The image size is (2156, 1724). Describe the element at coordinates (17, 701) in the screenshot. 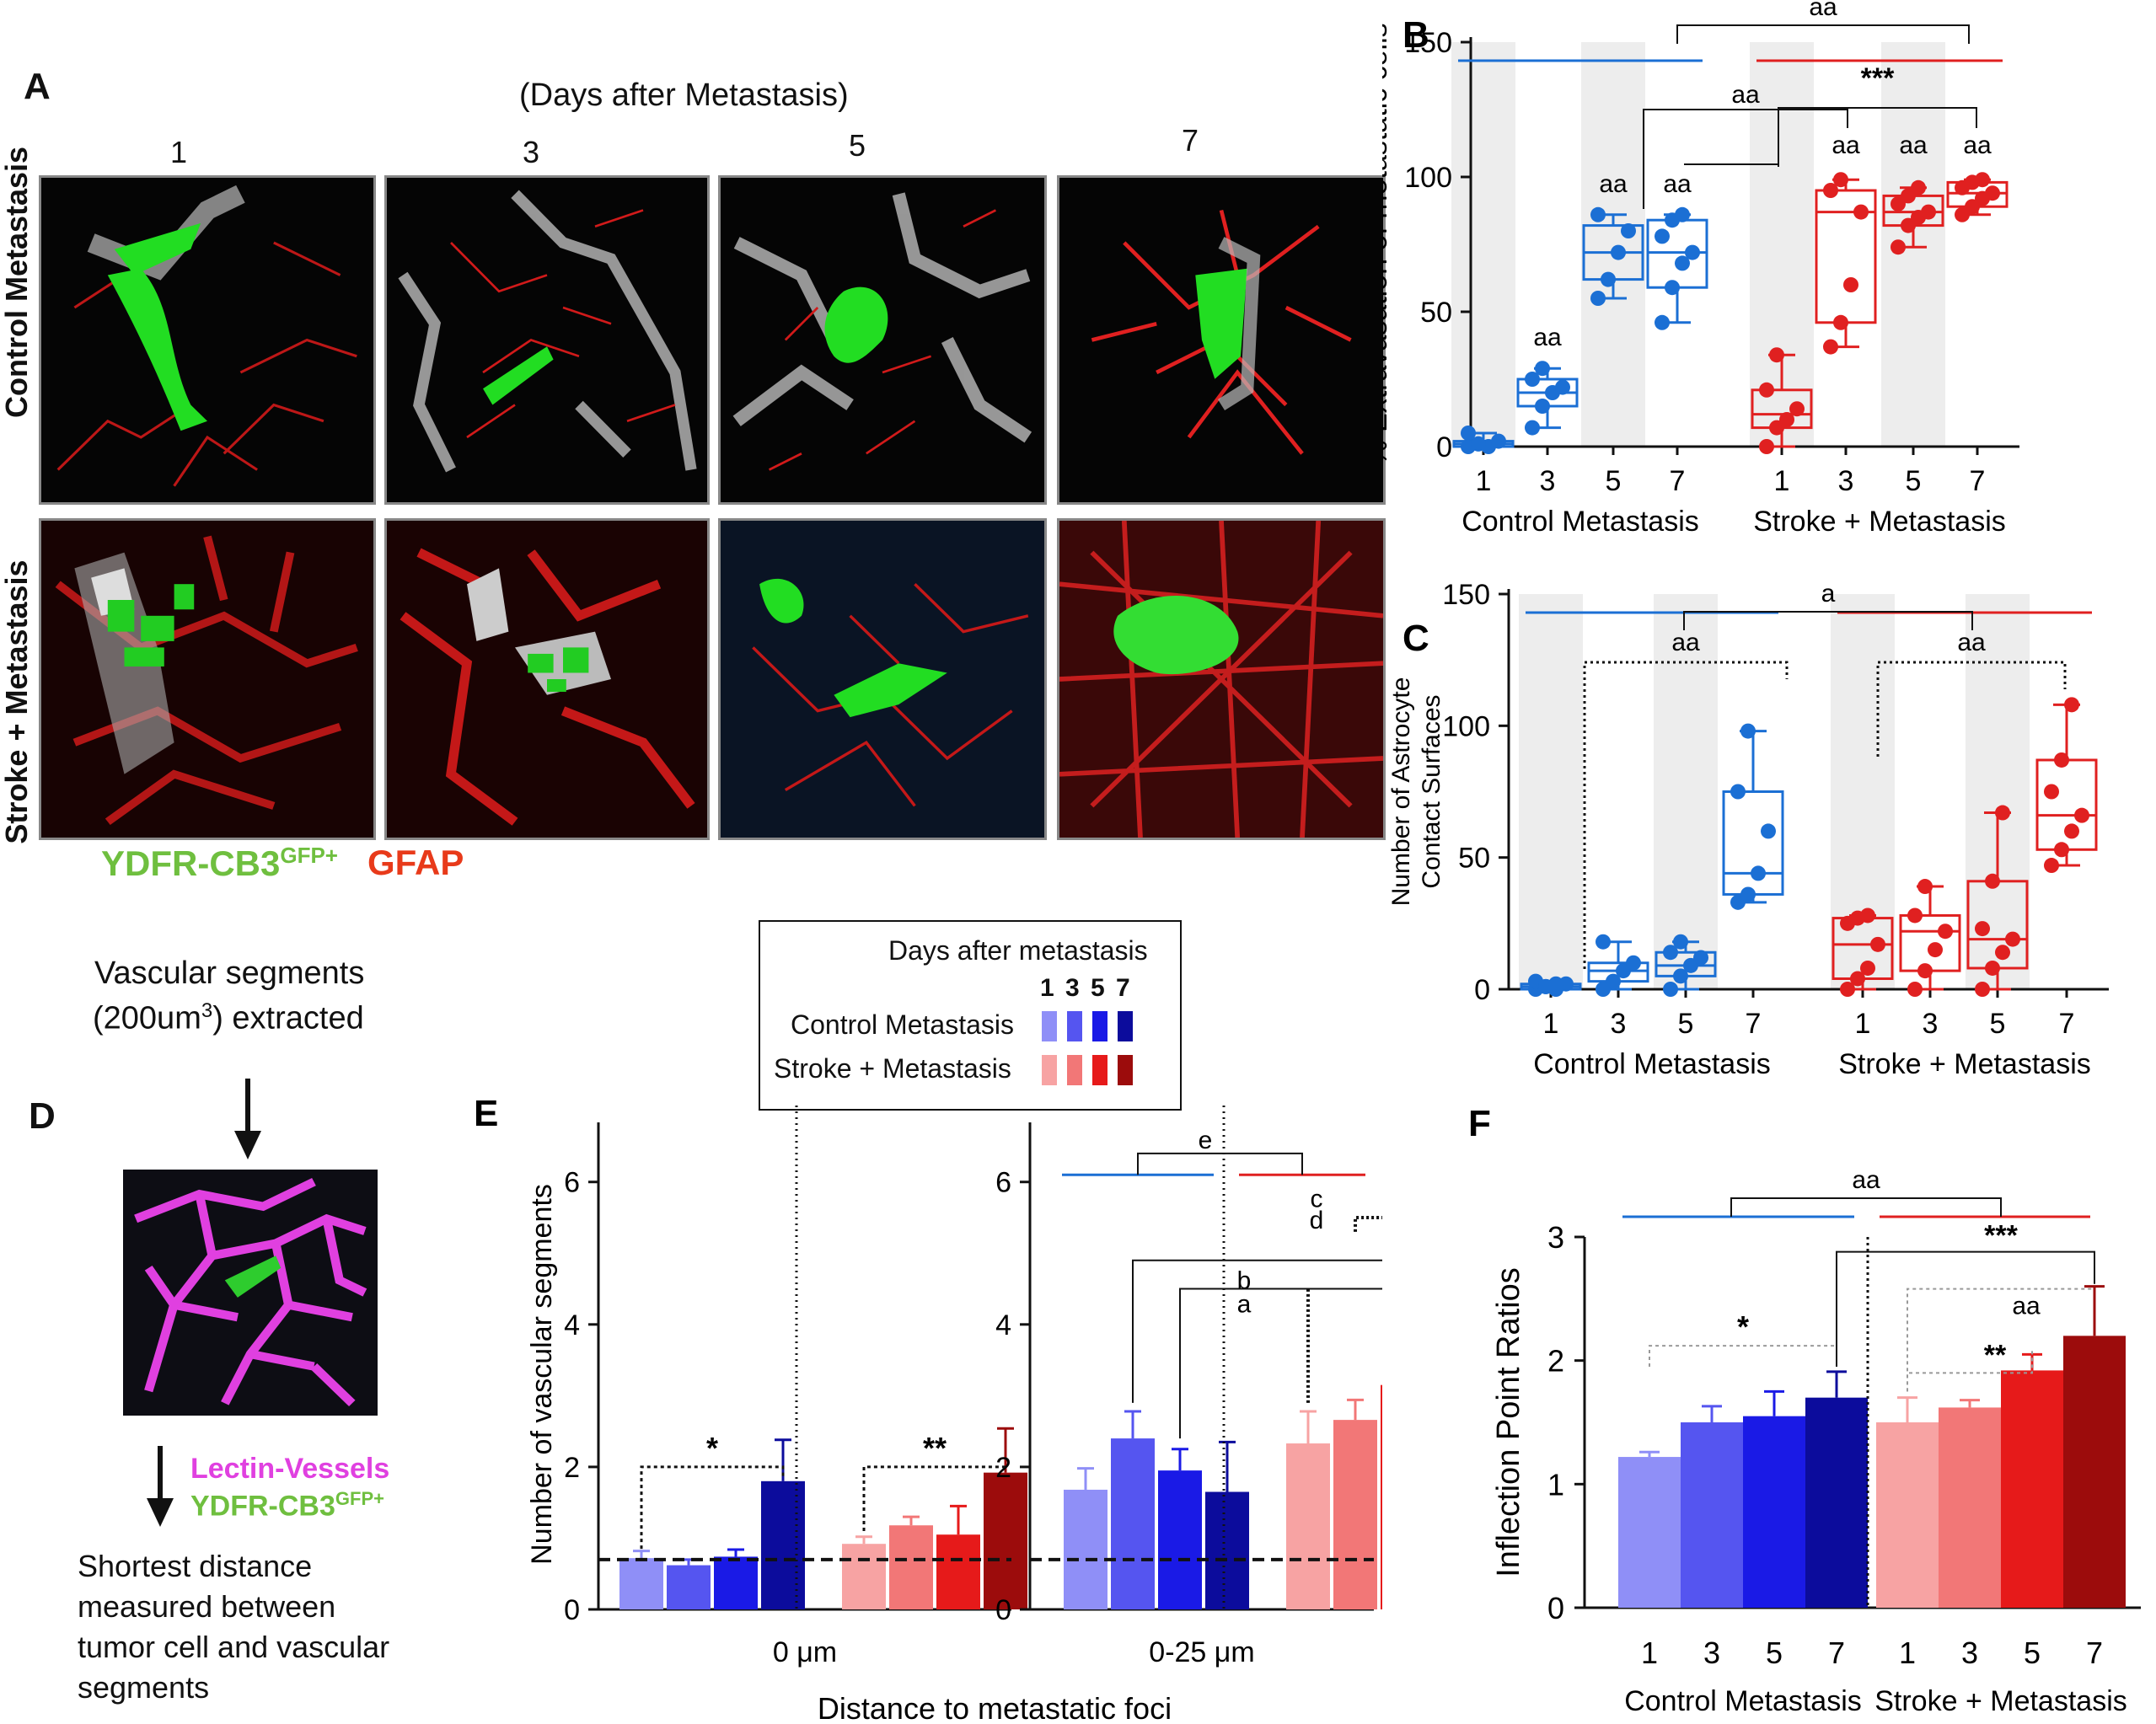

I see `row-label-stroke: Stroke + Metastasis` at that location.